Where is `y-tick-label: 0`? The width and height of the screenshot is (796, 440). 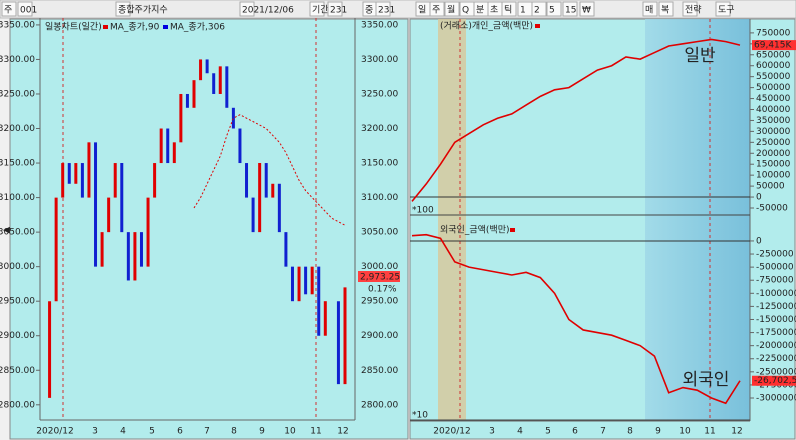
y-tick-label: 0 is located at coordinates (759, 241).